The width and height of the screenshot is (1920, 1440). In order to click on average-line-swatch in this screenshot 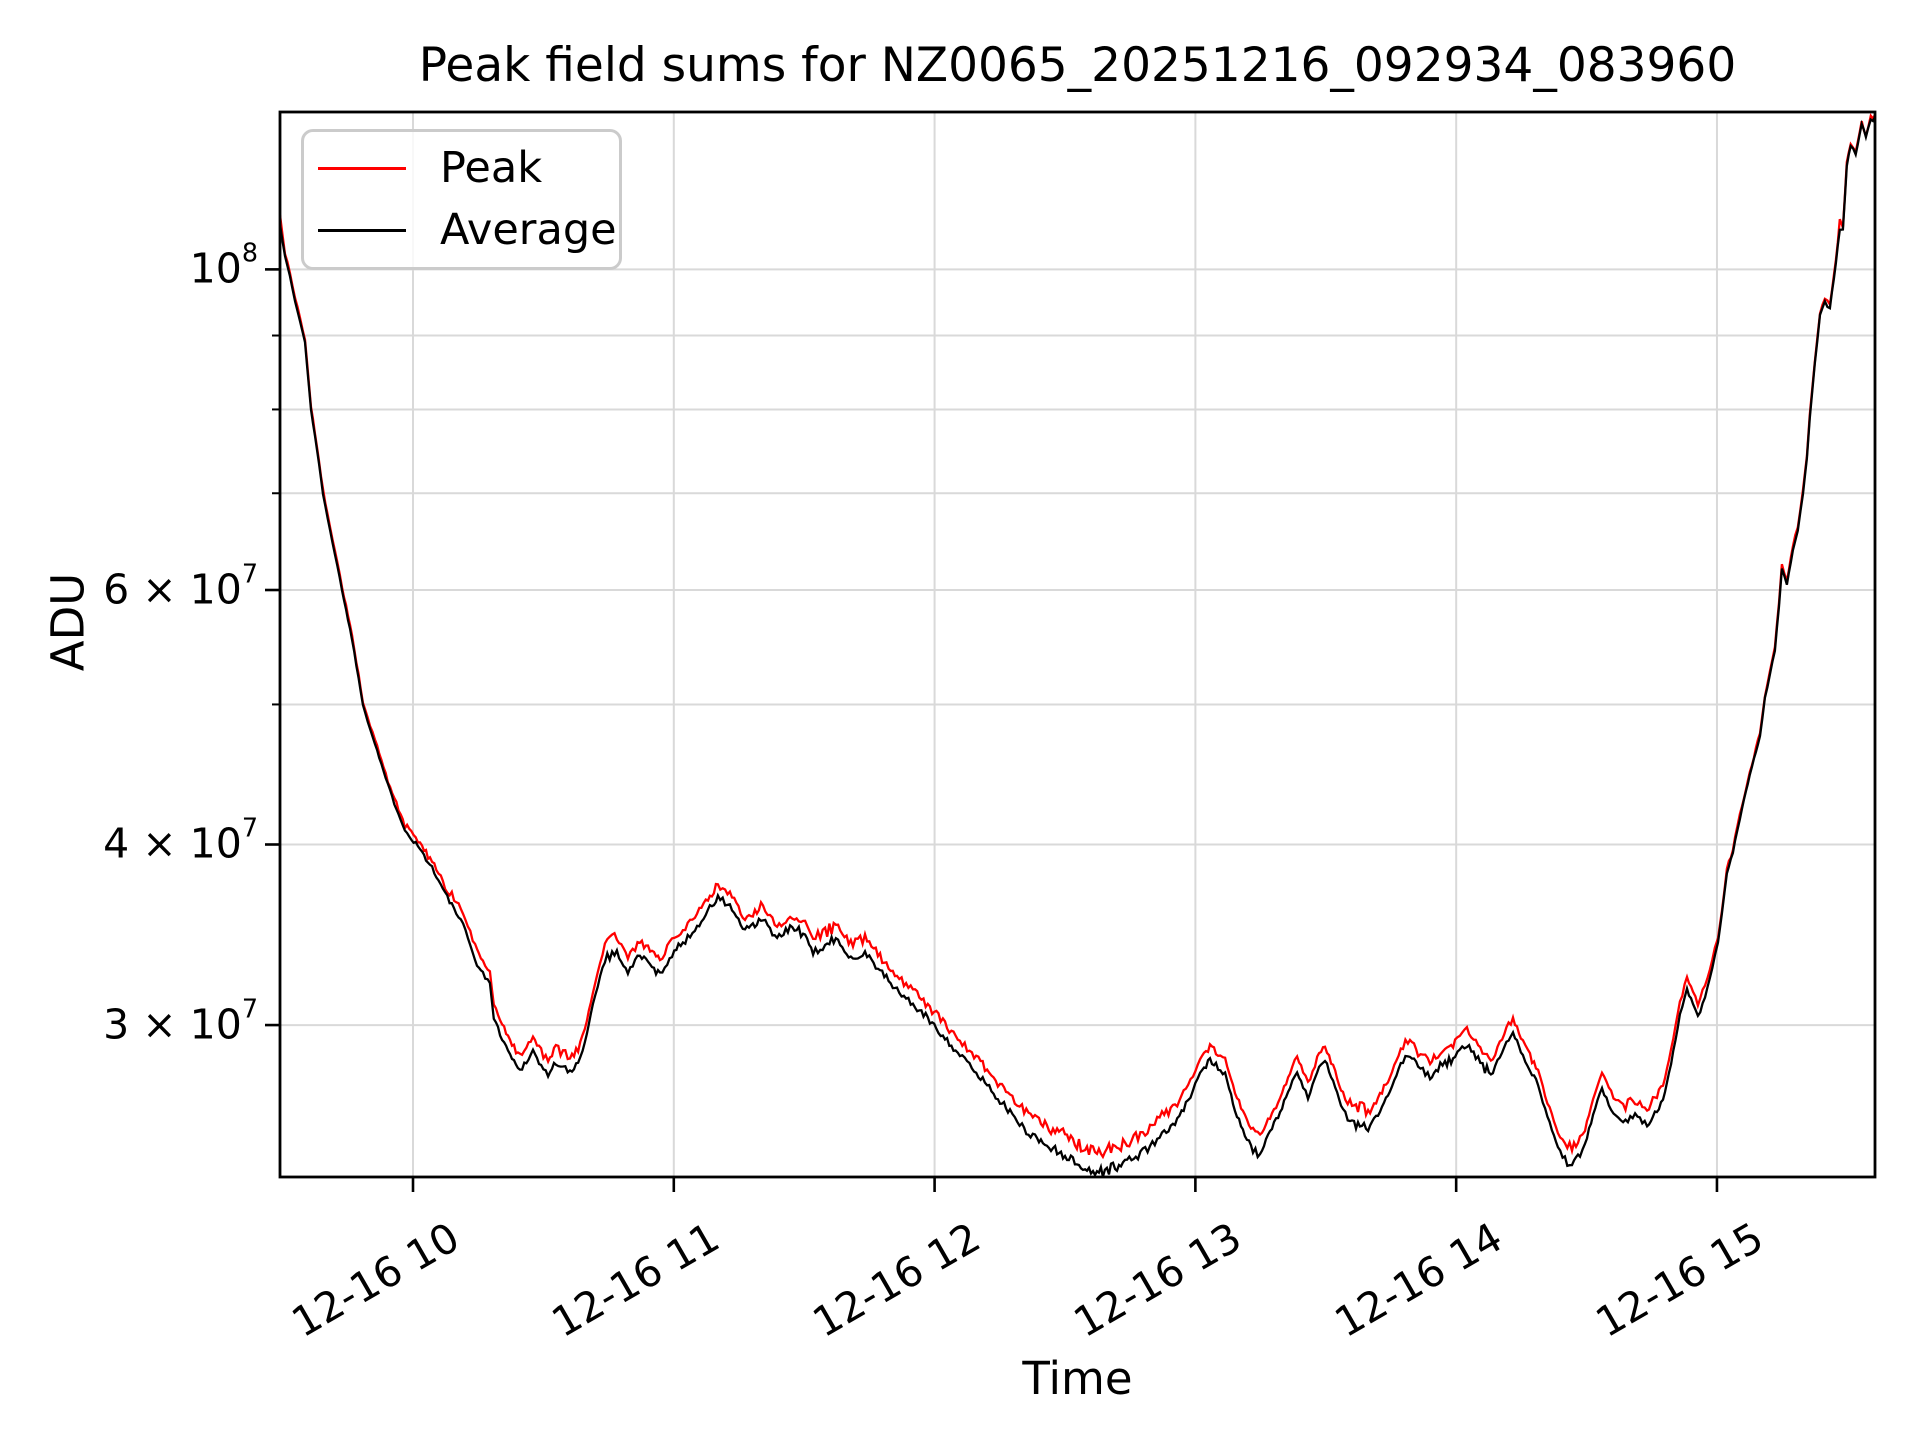, I will do `click(362, 230)`.